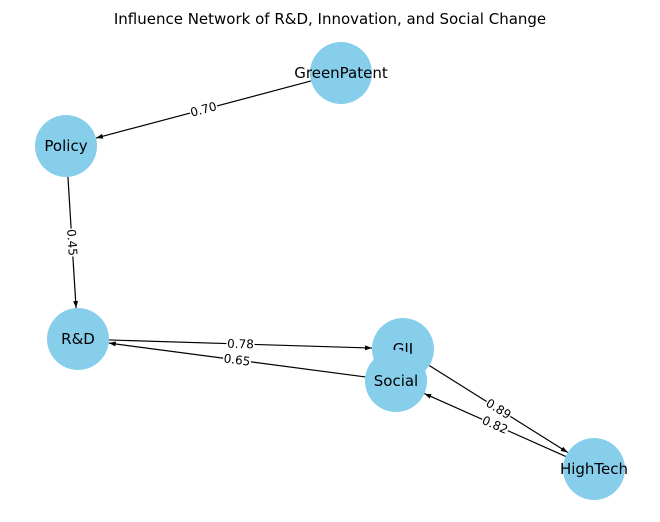 The height and width of the screenshot is (522, 660). I want to click on node-greenpatent: GreenPatent, so click(341, 73).